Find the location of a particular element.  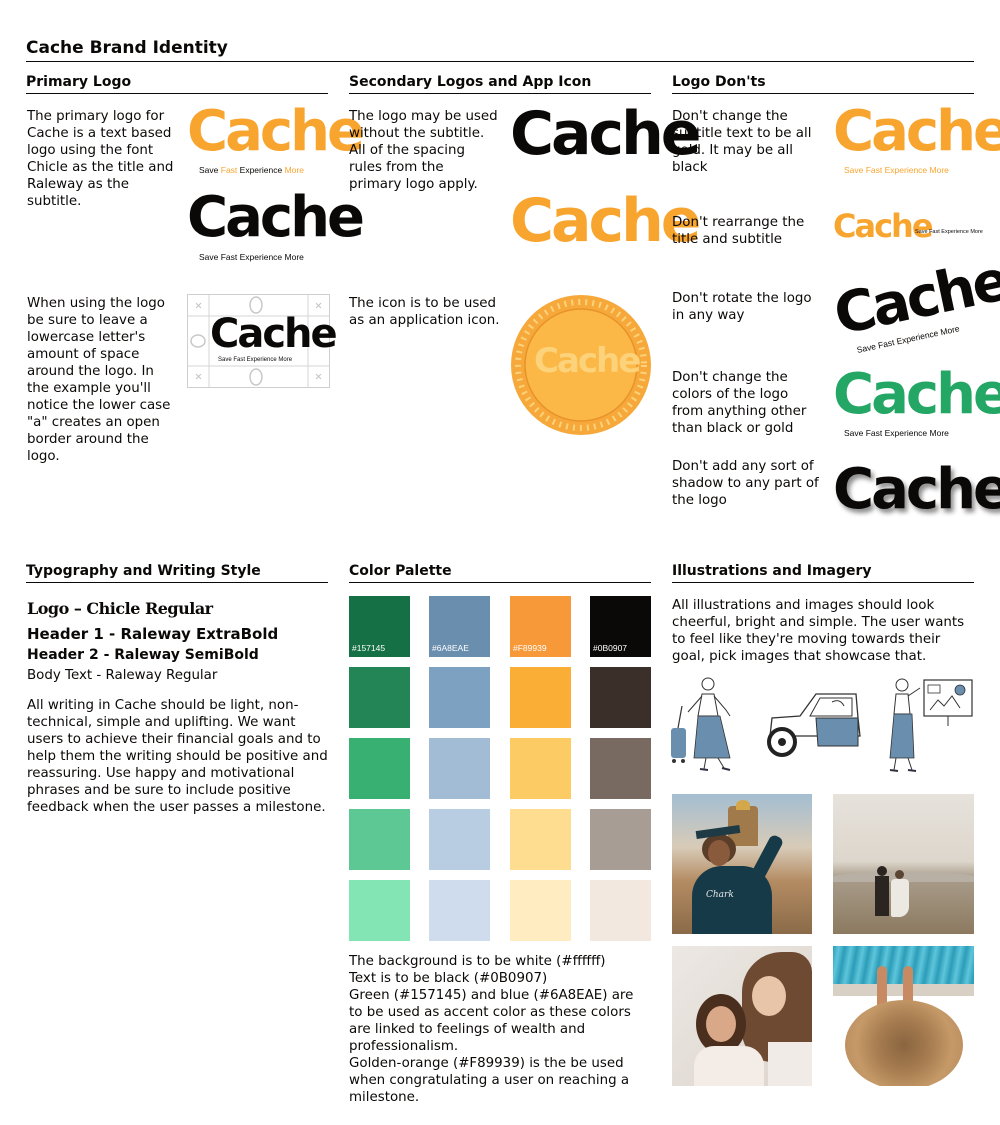

sweater-text: Chark is located at coordinates (720, 895).